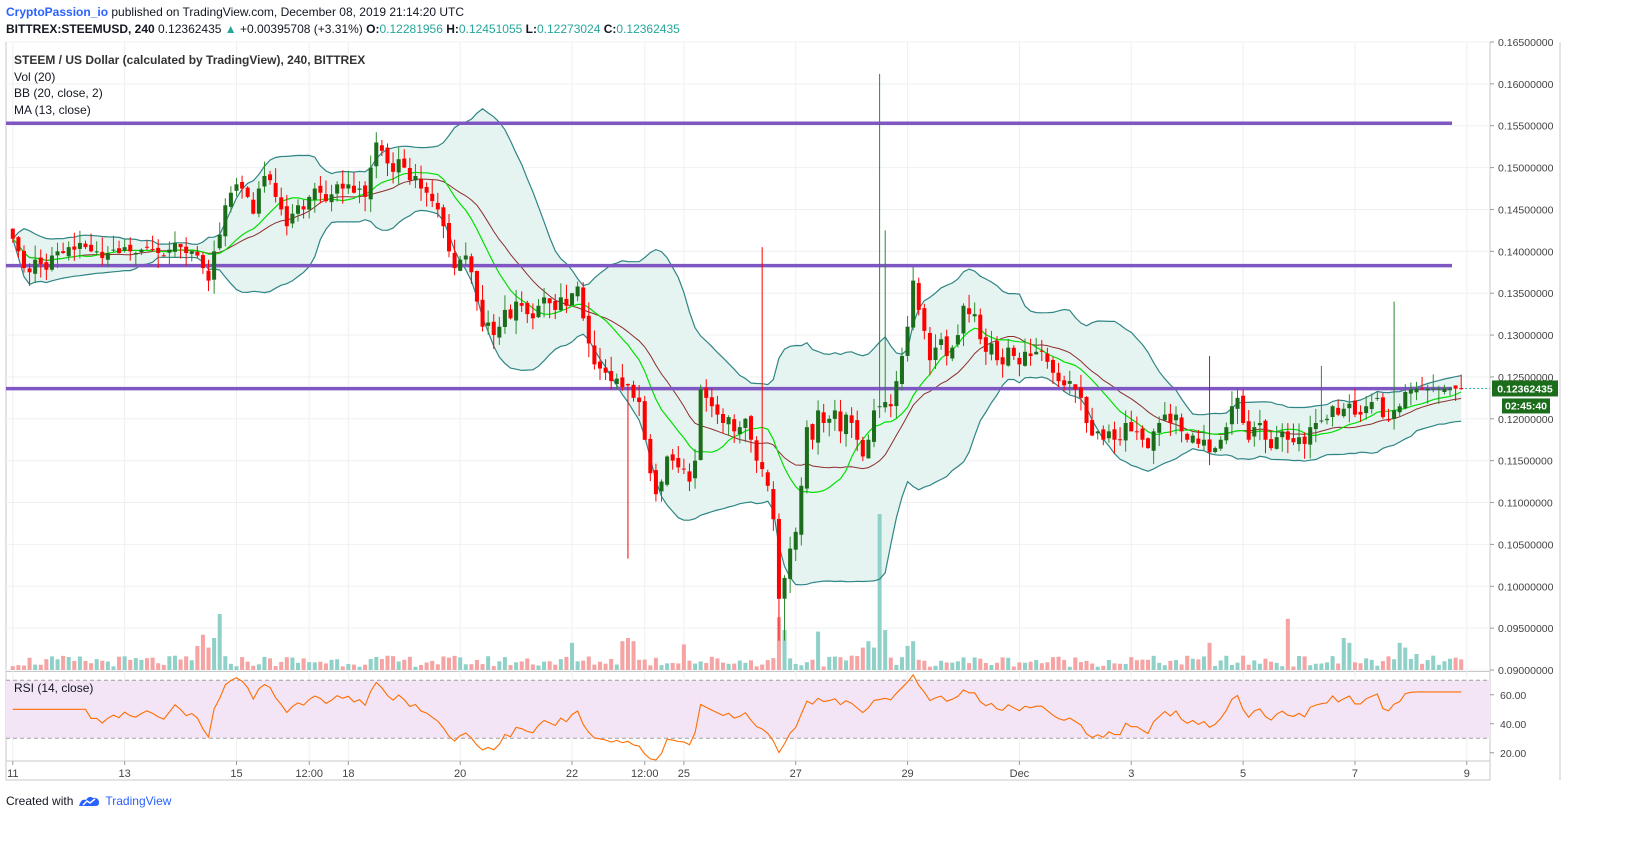  I want to click on time-tick-label: 13, so click(125, 774).